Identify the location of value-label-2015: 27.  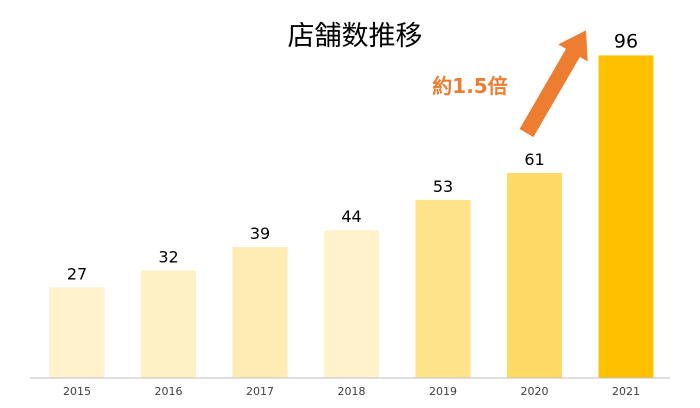
(77, 273).